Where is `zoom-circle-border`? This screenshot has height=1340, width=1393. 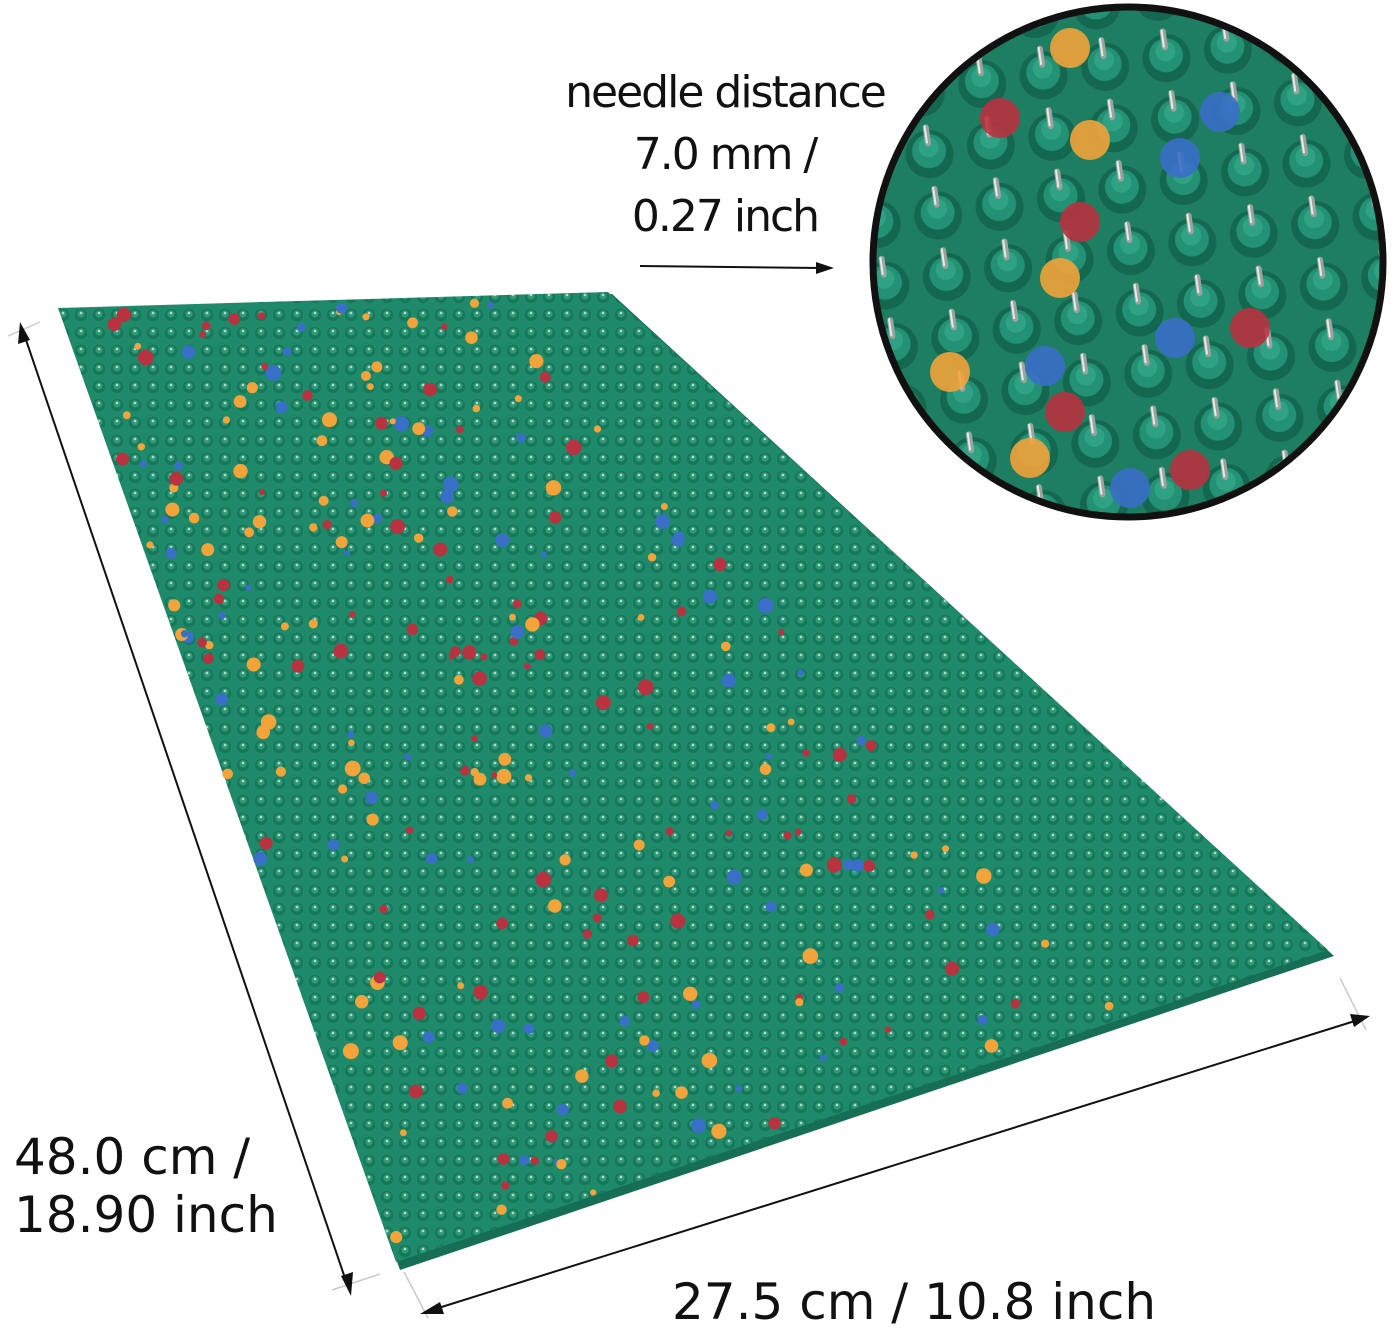
zoom-circle-border is located at coordinates (1128, 262).